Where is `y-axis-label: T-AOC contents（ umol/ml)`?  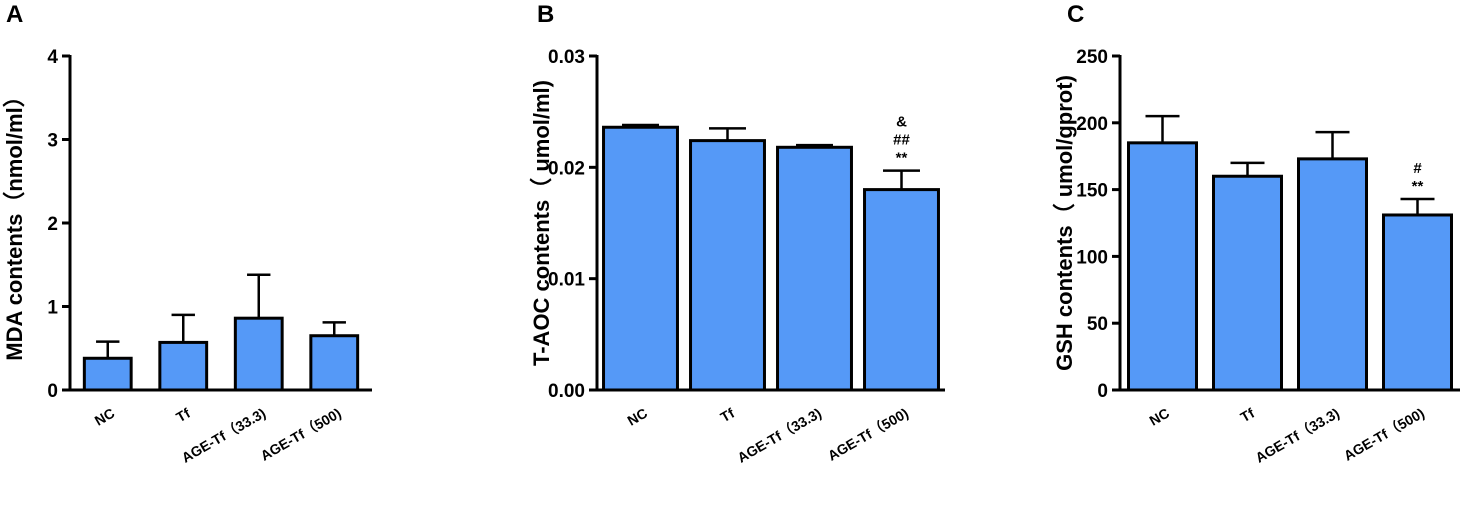
y-axis-label: T-AOC contents（ umol/ml) is located at coordinates (541, 223).